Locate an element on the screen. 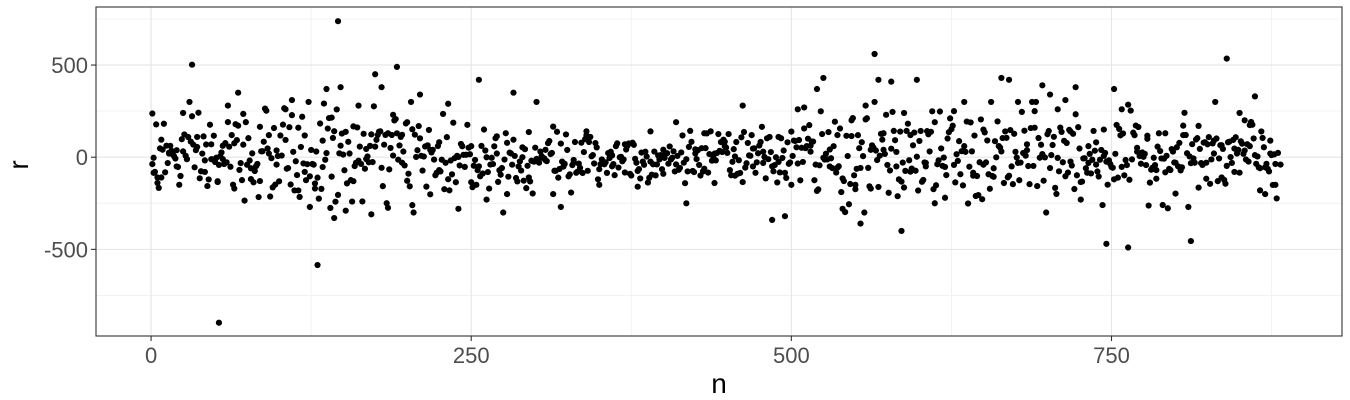 The height and width of the screenshot is (400, 1350). y-tick-label: 0 is located at coordinates (82, 157).